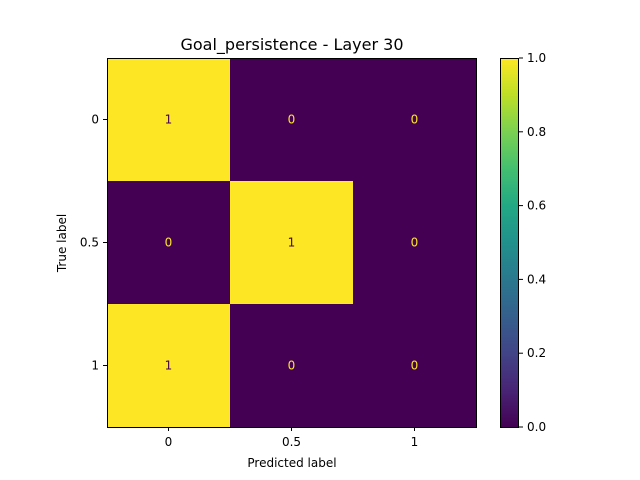  I want to click on colorbar-tick-label: 0.2, so click(536, 353).